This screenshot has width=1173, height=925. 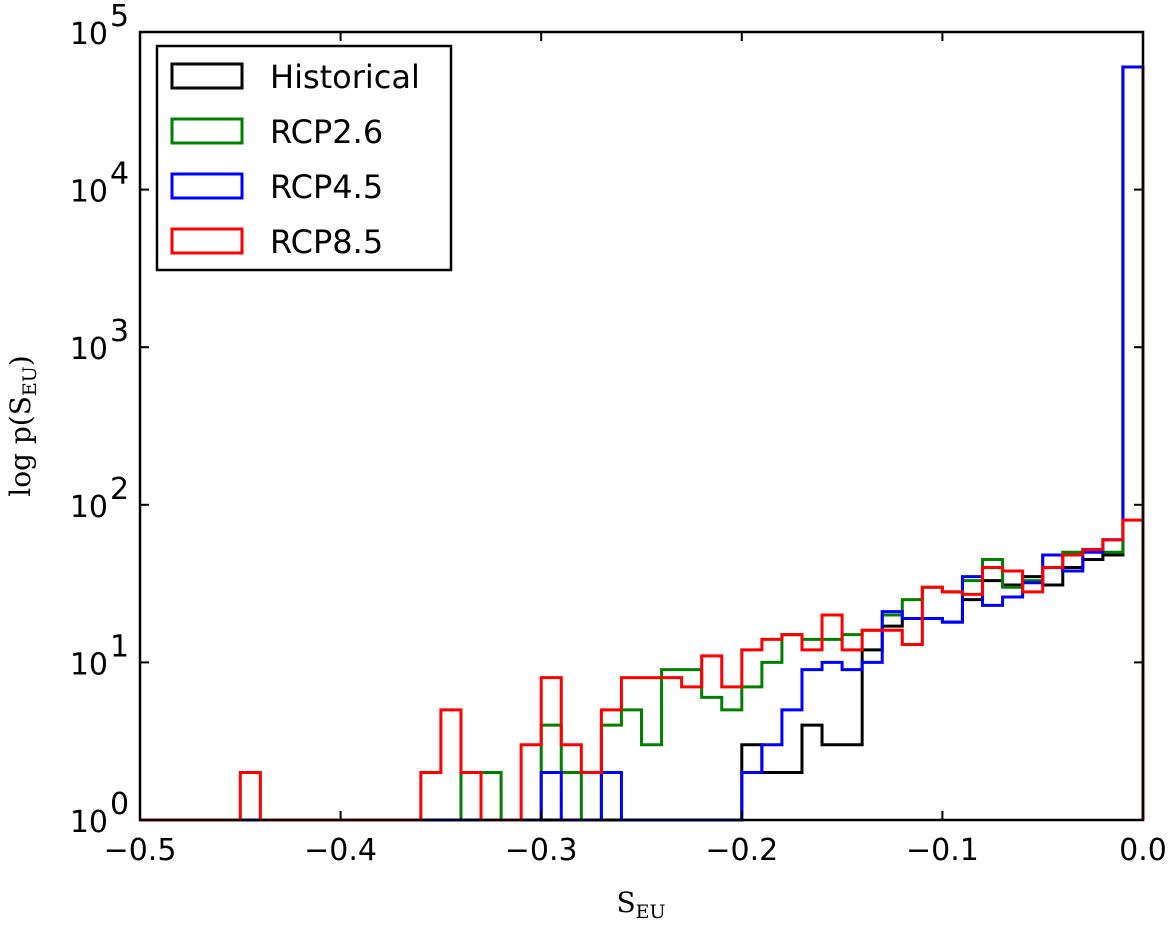 What do you see at coordinates (345, 77) in the screenshot?
I see `legend-label: Historical` at bounding box center [345, 77].